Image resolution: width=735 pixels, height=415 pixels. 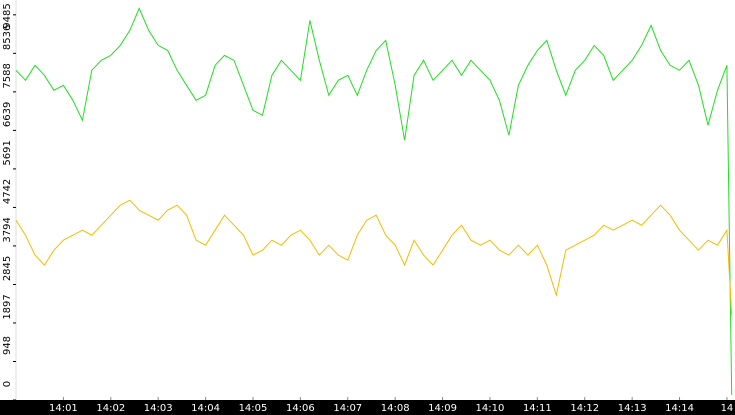 What do you see at coordinates (537, 408) in the screenshot?
I see `x-tick-label: 14:11` at bounding box center [537, 408].